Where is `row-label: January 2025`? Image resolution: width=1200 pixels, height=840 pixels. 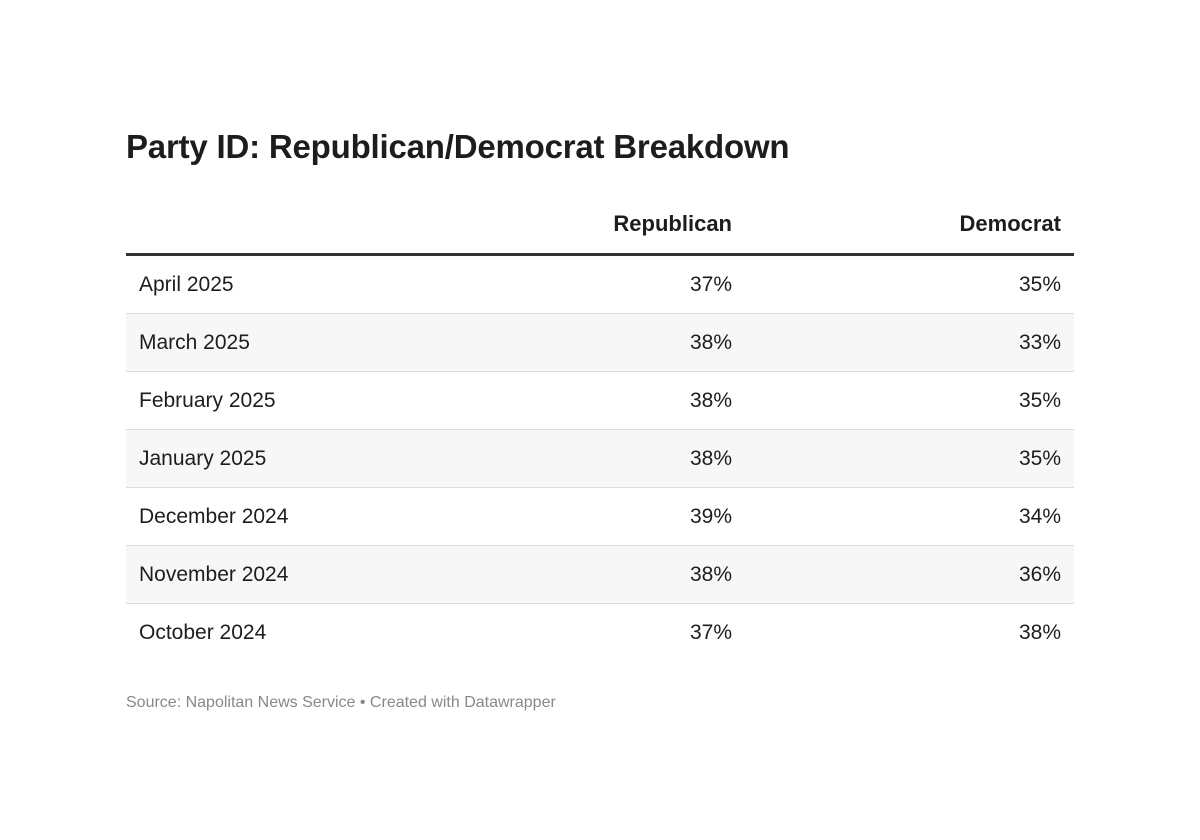
row-label: January 2025 is located at coordinates (350, 458).